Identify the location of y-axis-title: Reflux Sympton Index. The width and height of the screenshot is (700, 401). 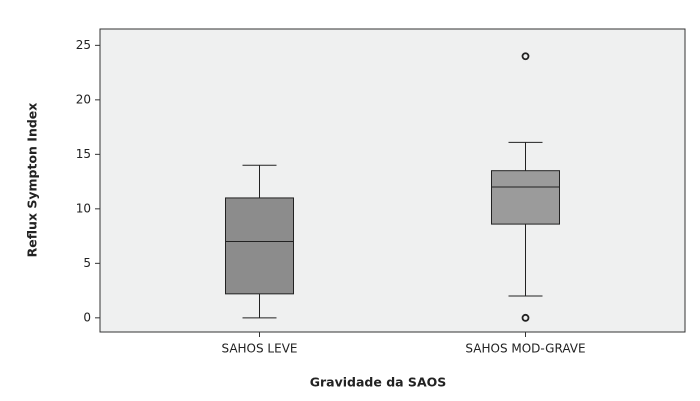
(32, 180).